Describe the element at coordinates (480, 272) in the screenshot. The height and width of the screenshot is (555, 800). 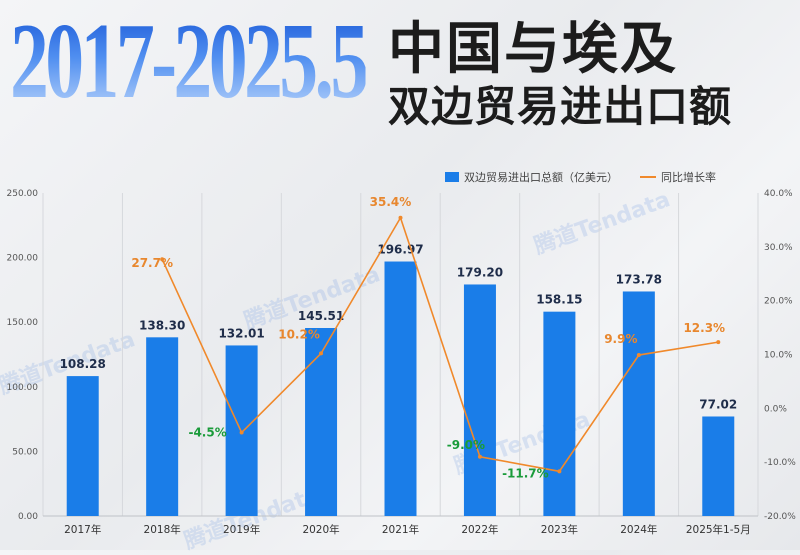
I see `bar-value-label: 179.20` at that location.